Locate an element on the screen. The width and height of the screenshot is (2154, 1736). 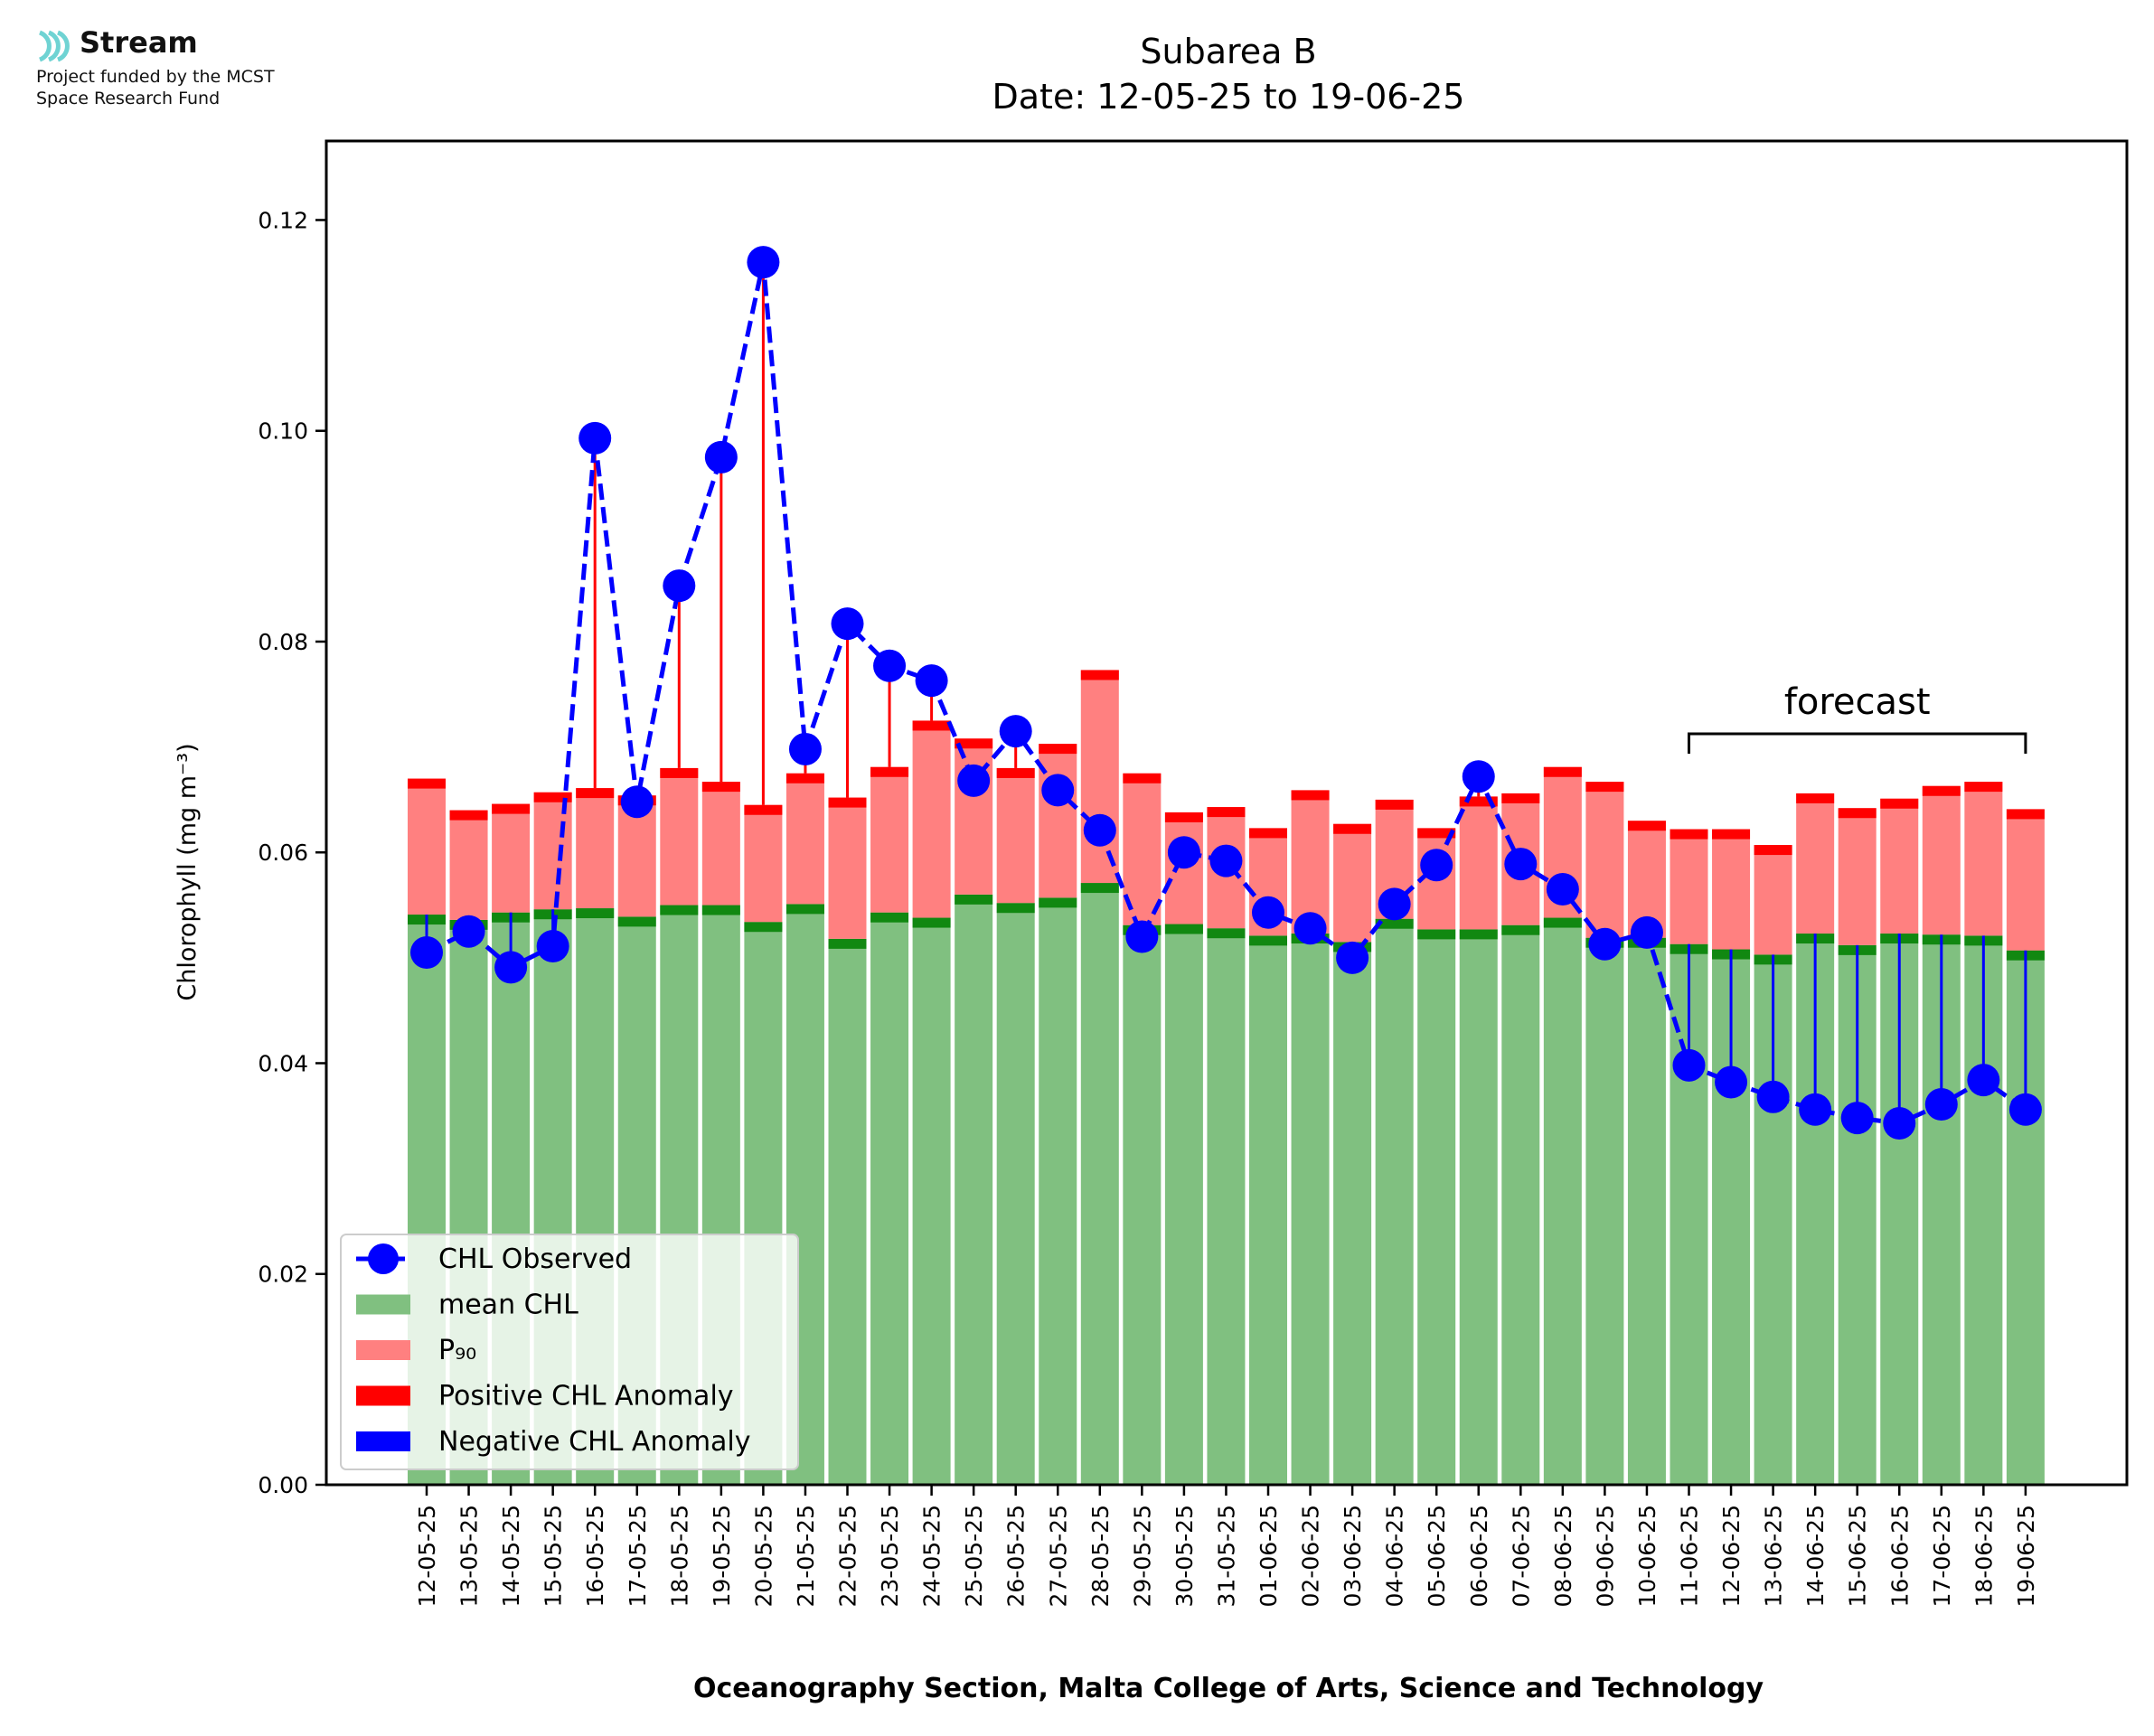
x-tick-label: 31-05-25 is located at coordinates (1226, 1556).